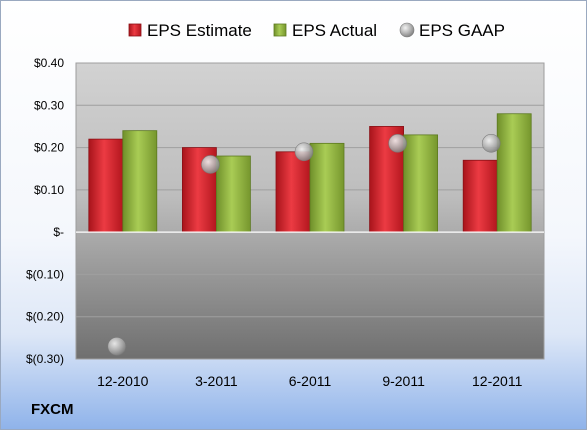  I want to click on legend-label: EPS Estimate, so click(199, 30).